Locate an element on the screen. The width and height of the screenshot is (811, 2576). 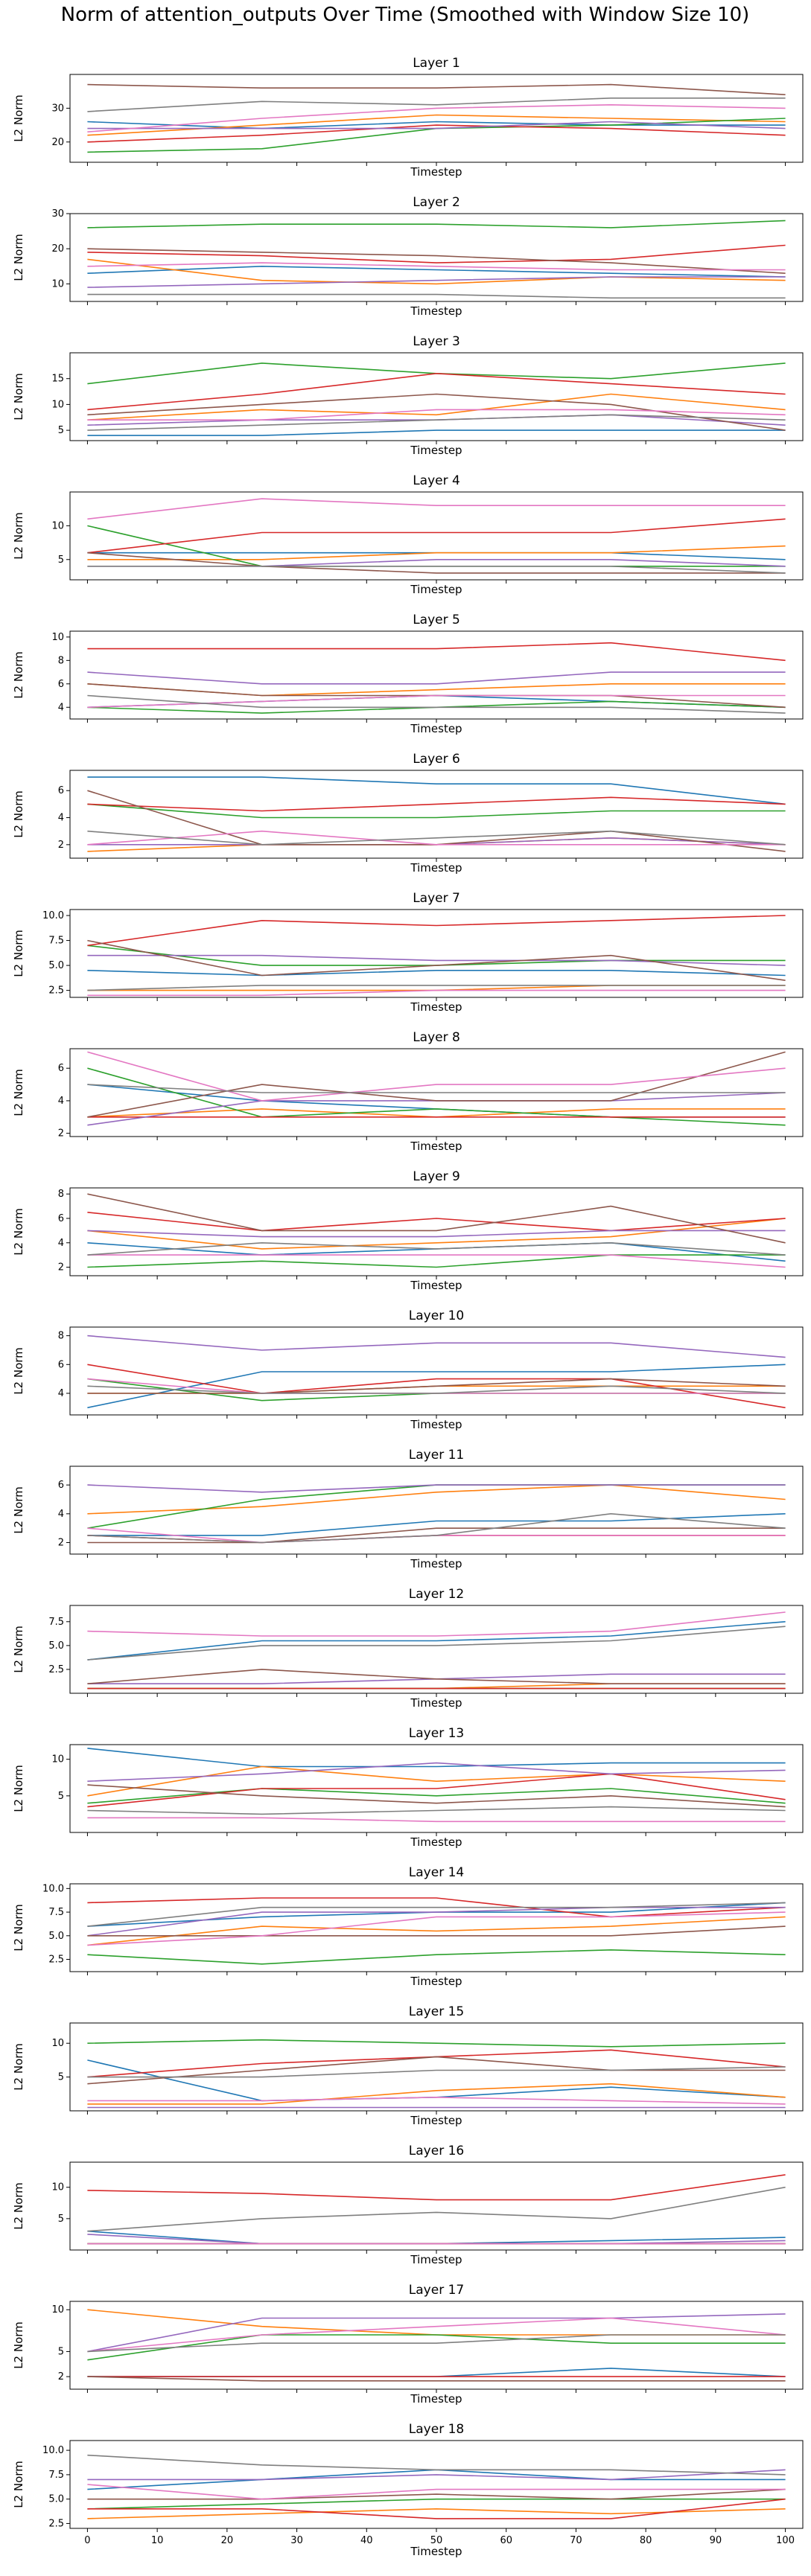
subplot-layer-12: Layer 12 2.5 5.0 7.5 Timestep L2 Norm is located at coordinates (408, 1648).